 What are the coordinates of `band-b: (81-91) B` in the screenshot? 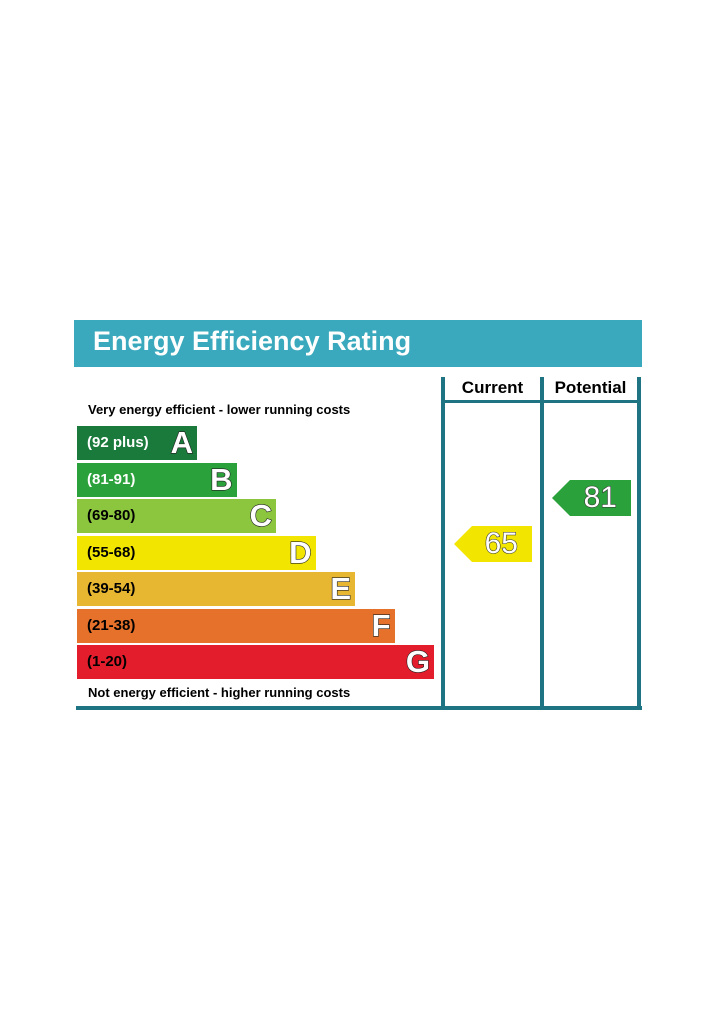 It's located at (157, 479).